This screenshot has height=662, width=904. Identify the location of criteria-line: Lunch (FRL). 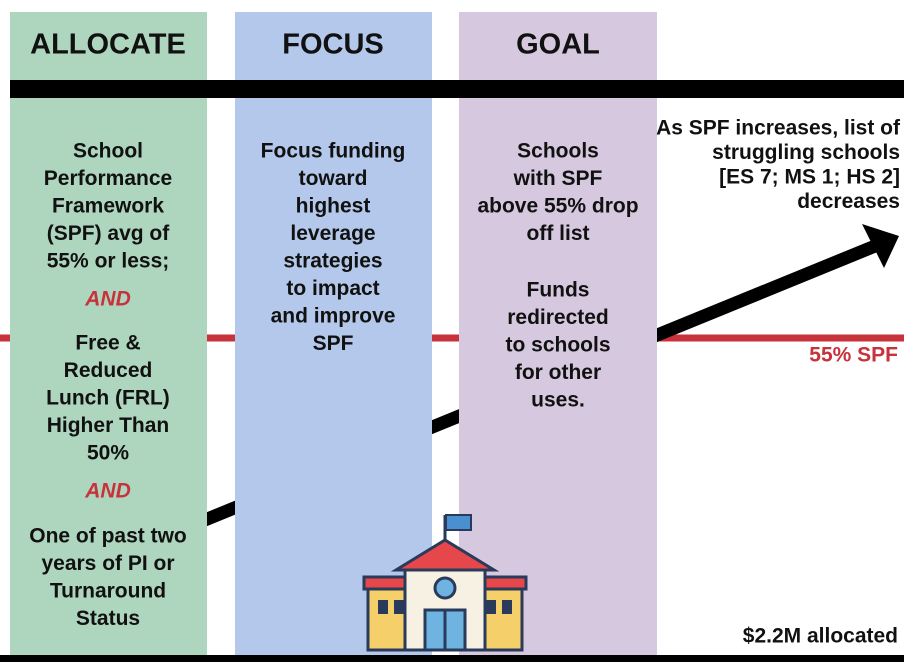
(108, 398).